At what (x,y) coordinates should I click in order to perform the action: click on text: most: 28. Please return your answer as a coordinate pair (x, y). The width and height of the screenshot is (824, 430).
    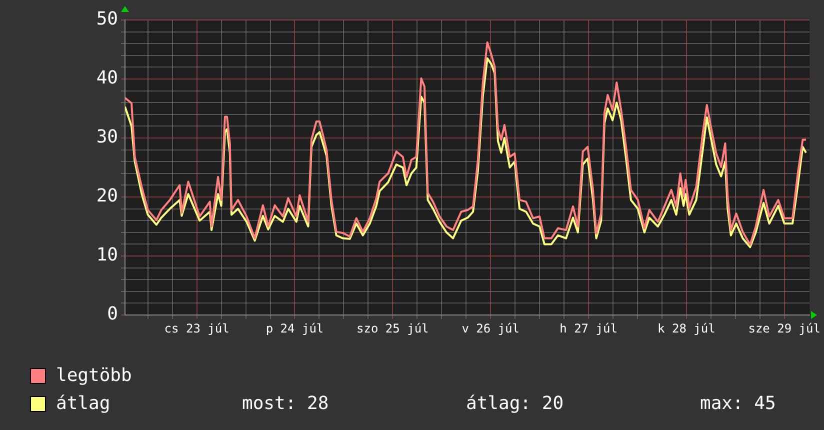
    Looking at the image, I should click on (285, 404).